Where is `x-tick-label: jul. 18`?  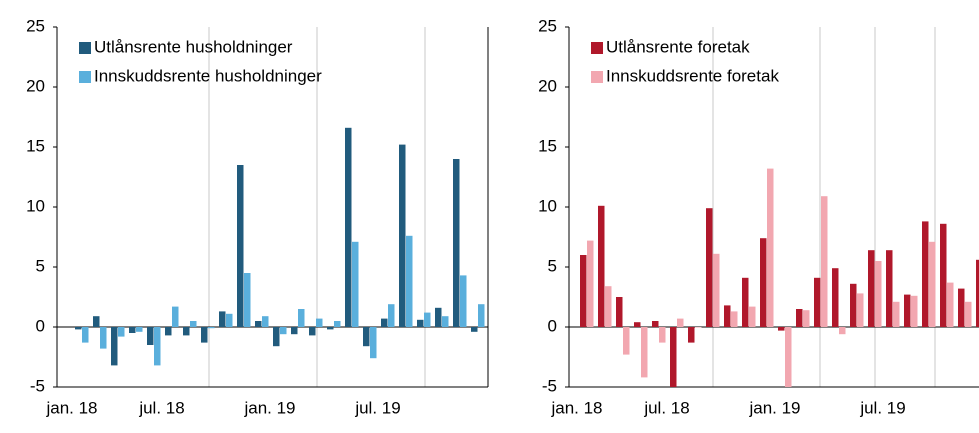
x-tick-label: jul. 18 is located at coordinates (666, 407).